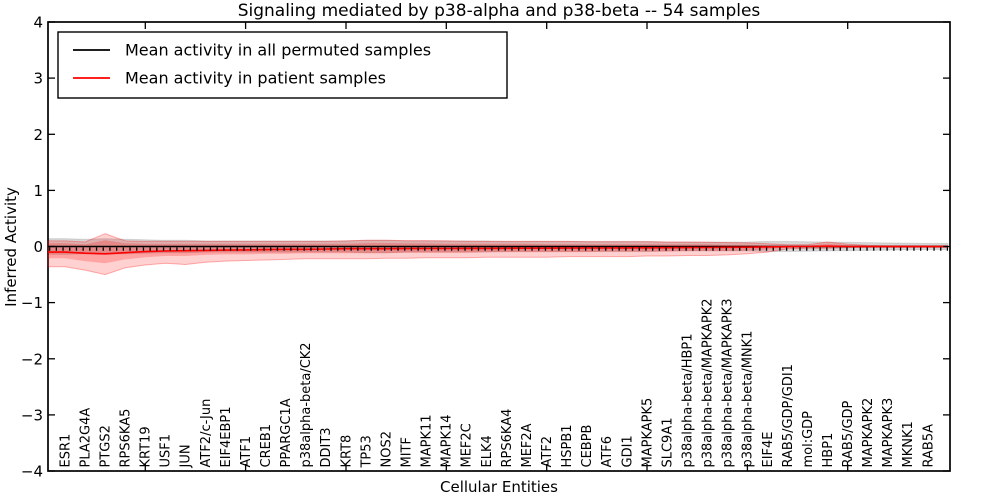 This screenshot has width=1000, height=500. Describe the element at coordinates (748, 399) in the screenshot. I see `x-tick-label: p38alpha-beta/MNK1` at that location.